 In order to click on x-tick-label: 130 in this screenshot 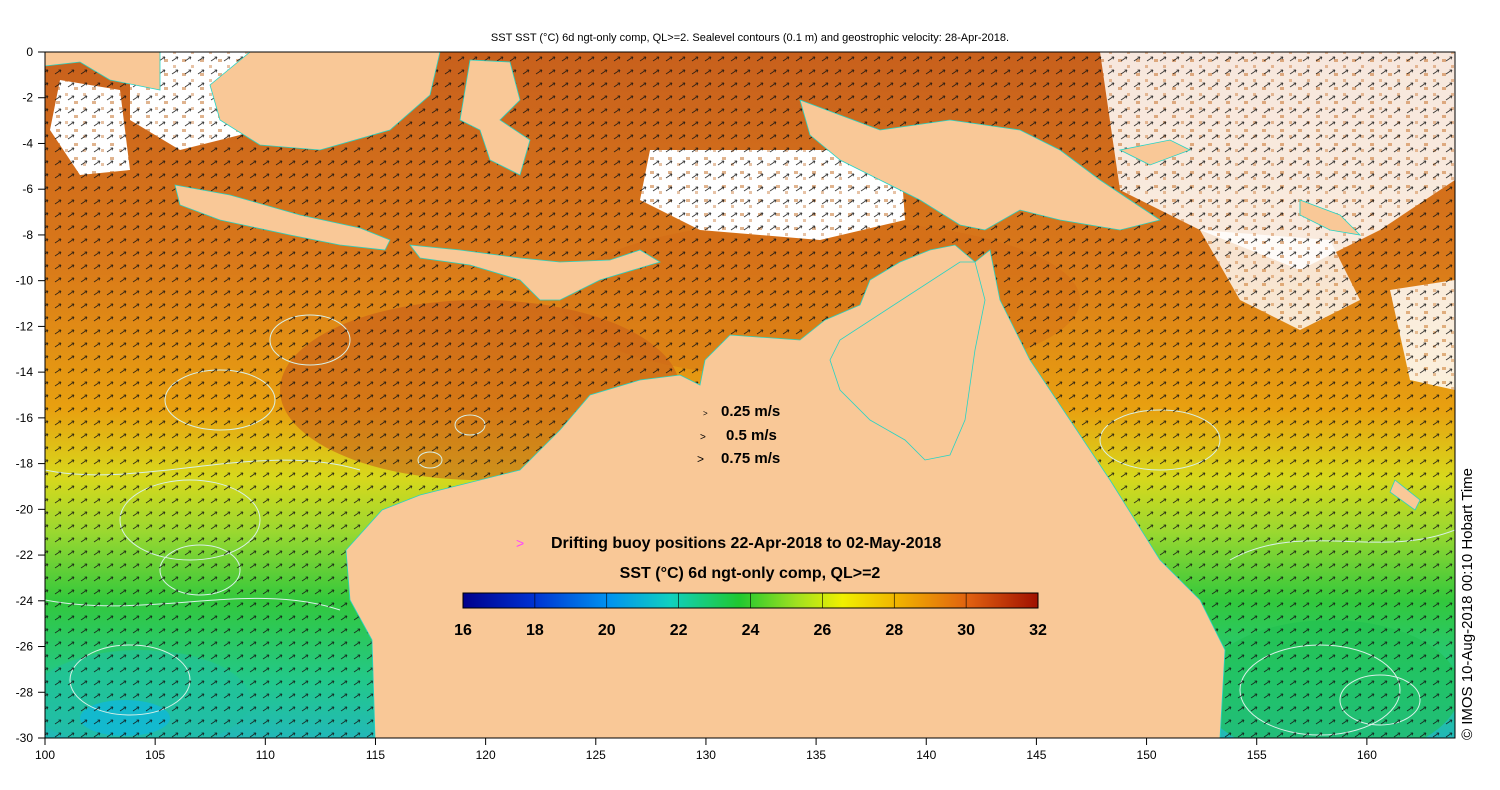, I will do `click(706, 755)`.